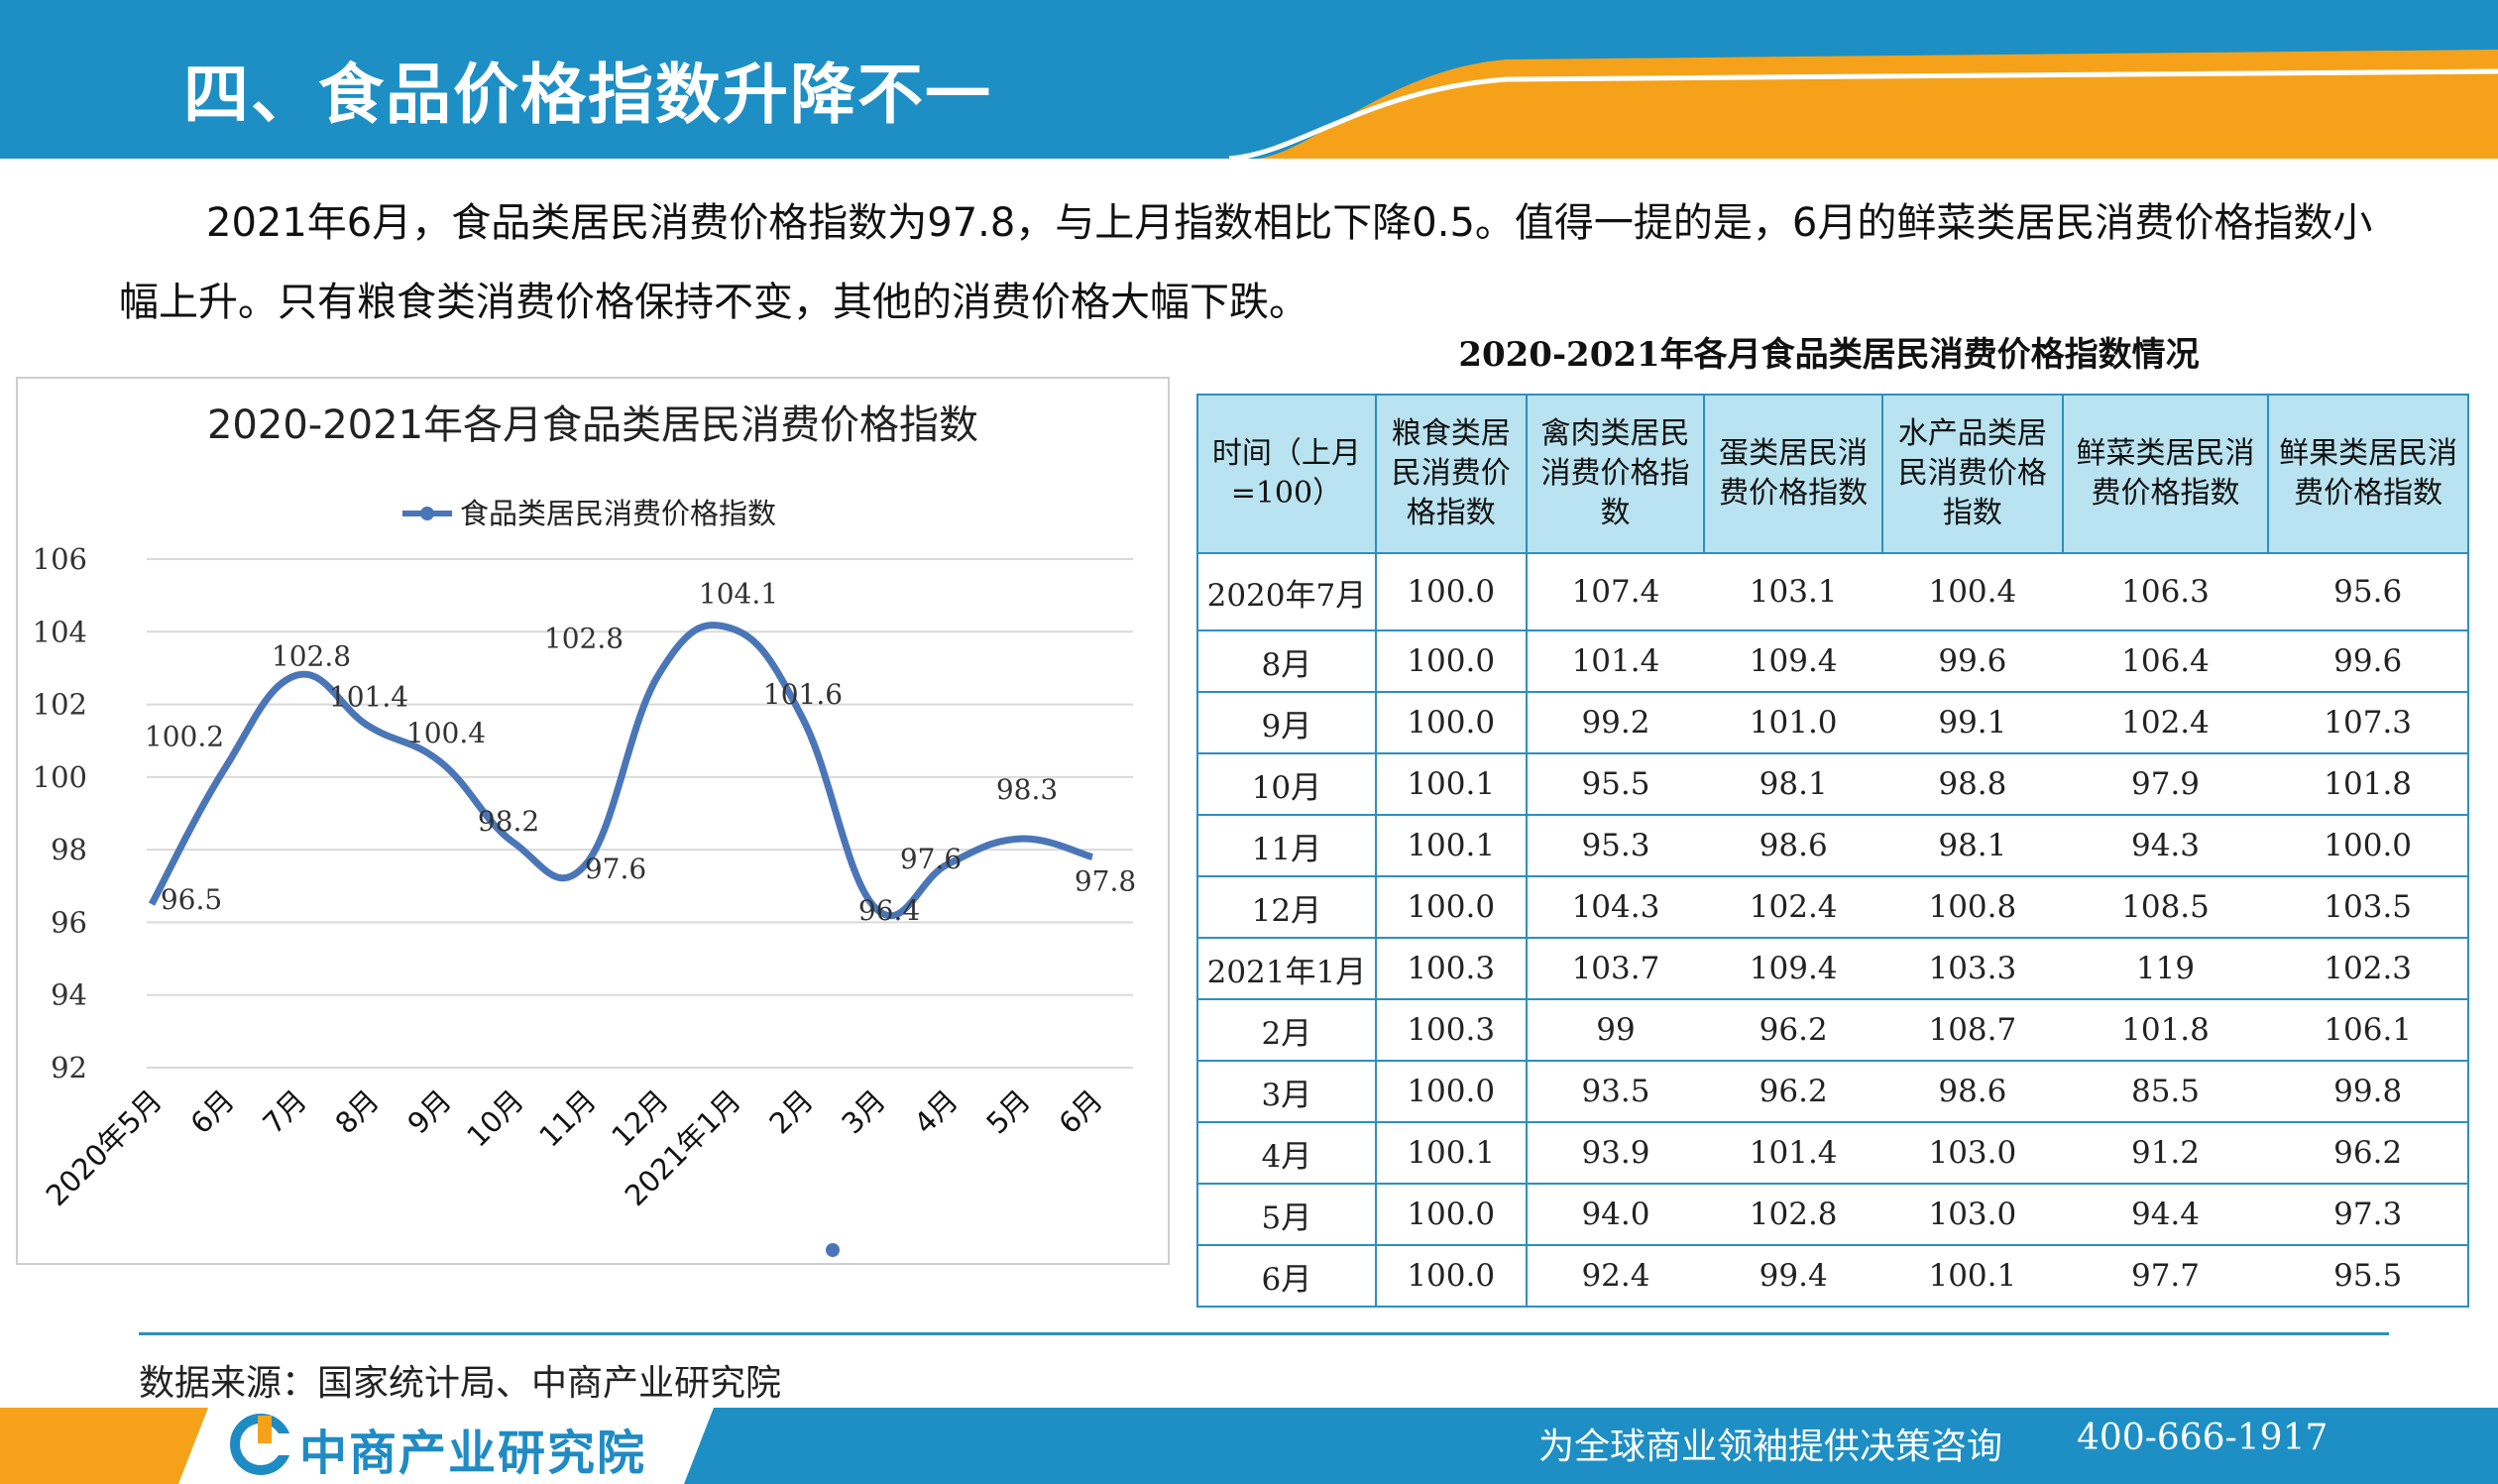 The height and width of the screenshot is (1484, 2498). Describe the element at coordinates (1615, 969) in the screenshot. I see `table-cell: 103.7` at that location.